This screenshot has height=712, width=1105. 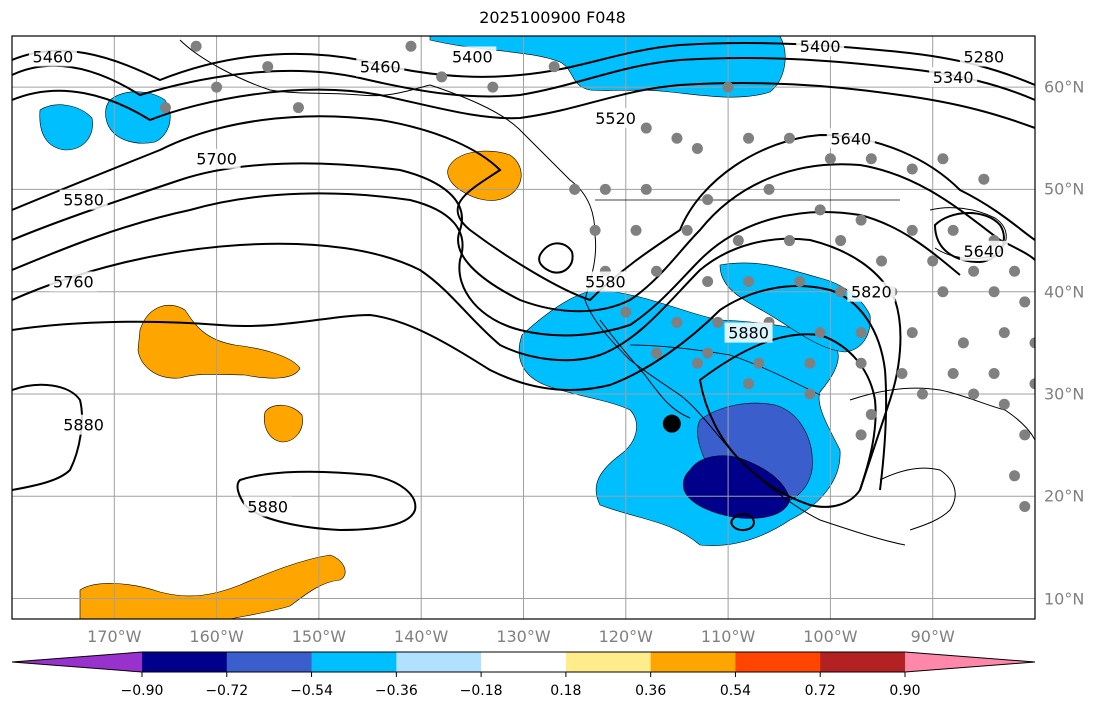 I want to click on coast-alaska, so click(x=305, y=68).